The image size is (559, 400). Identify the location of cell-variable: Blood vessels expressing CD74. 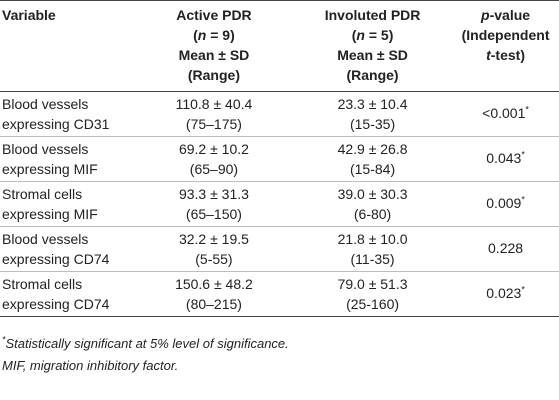
(67, 249).